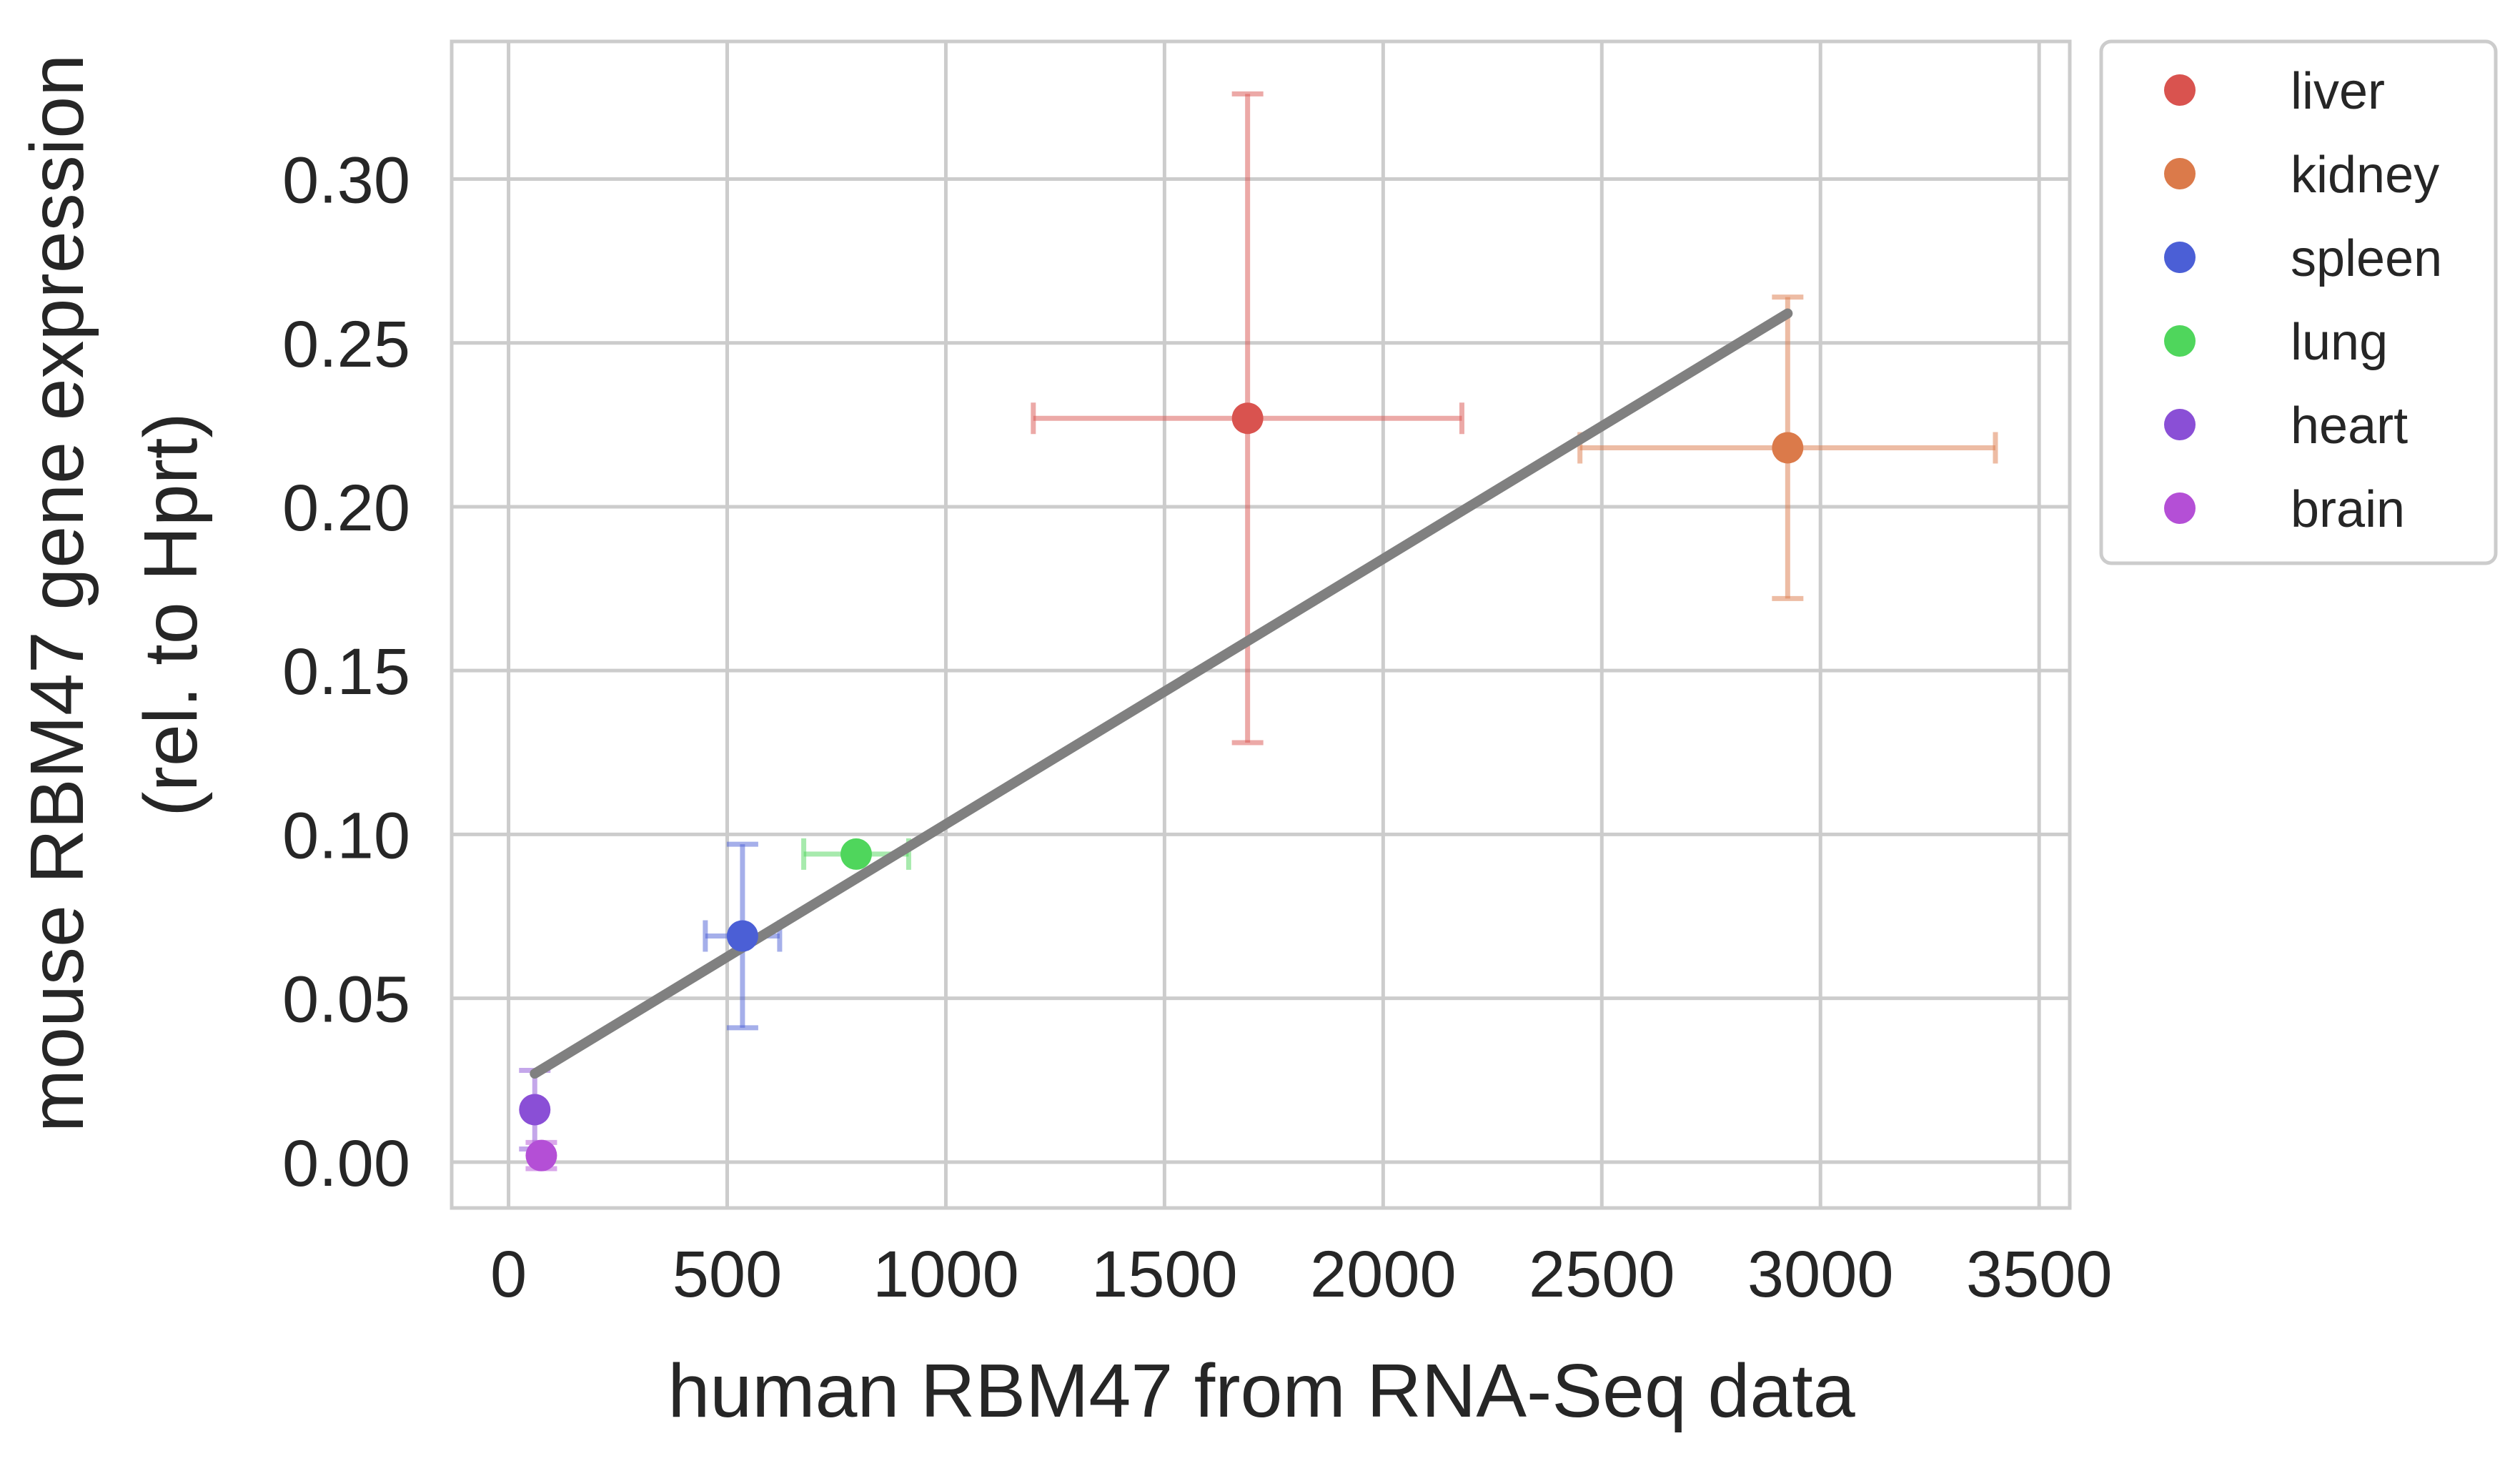  What do you see at coordinates (2180, 424) in the screenshot?
I see `legend-marker-heart` at bounding box center [2180, 424].